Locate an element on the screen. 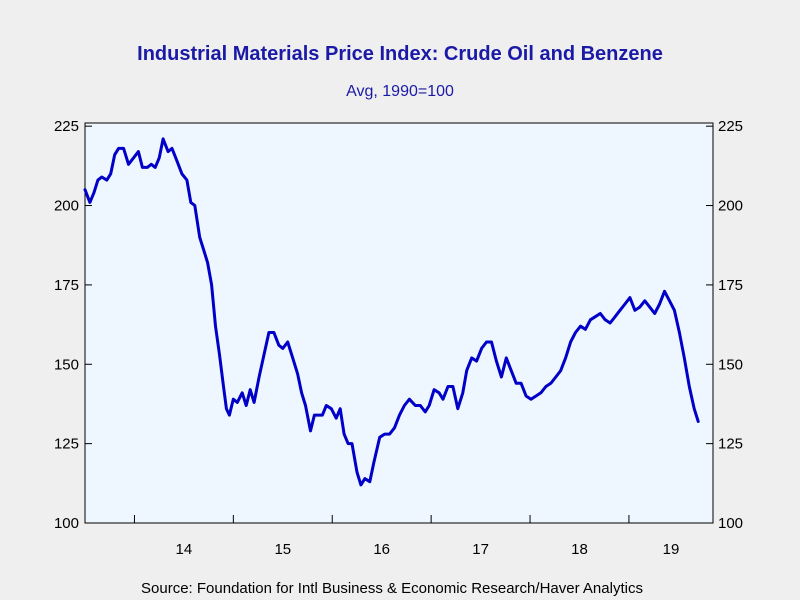 This screenshot has height=600, width=800. x-tick-label: 15 is located at coordinates (282, 549).